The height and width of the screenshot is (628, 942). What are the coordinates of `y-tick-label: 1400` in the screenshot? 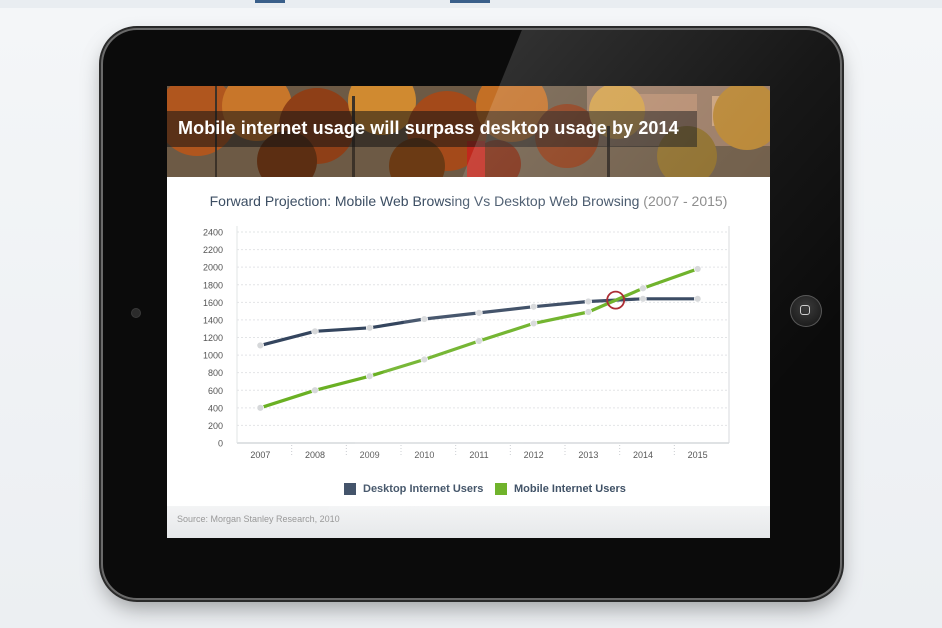 It's located at (213, 320).